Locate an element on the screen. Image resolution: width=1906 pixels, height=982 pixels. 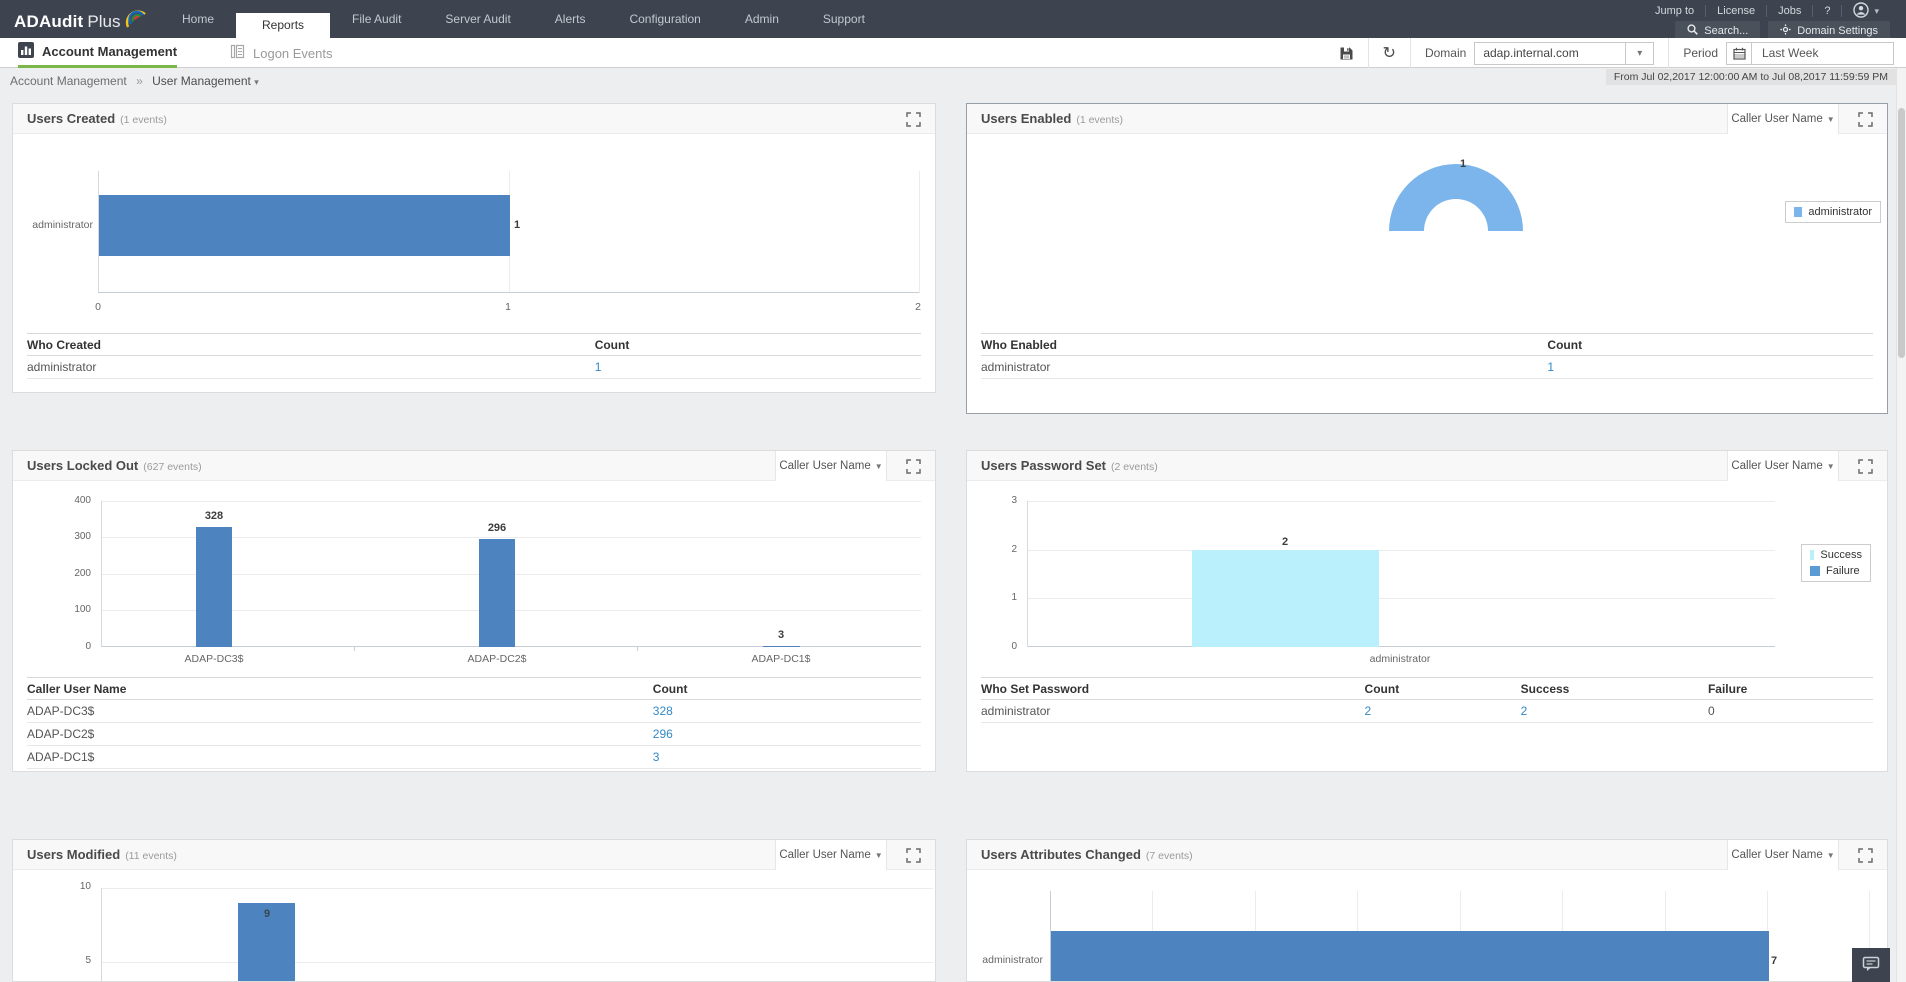
tab-account-management: Account Management is located at coordinates (98, 53).